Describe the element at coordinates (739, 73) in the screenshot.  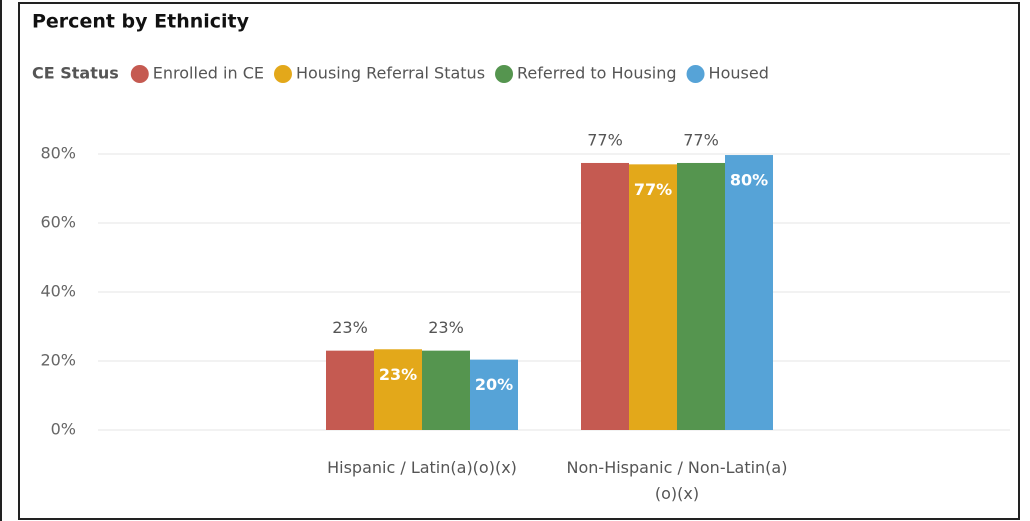
I see `legend-label: Housed` at that location.